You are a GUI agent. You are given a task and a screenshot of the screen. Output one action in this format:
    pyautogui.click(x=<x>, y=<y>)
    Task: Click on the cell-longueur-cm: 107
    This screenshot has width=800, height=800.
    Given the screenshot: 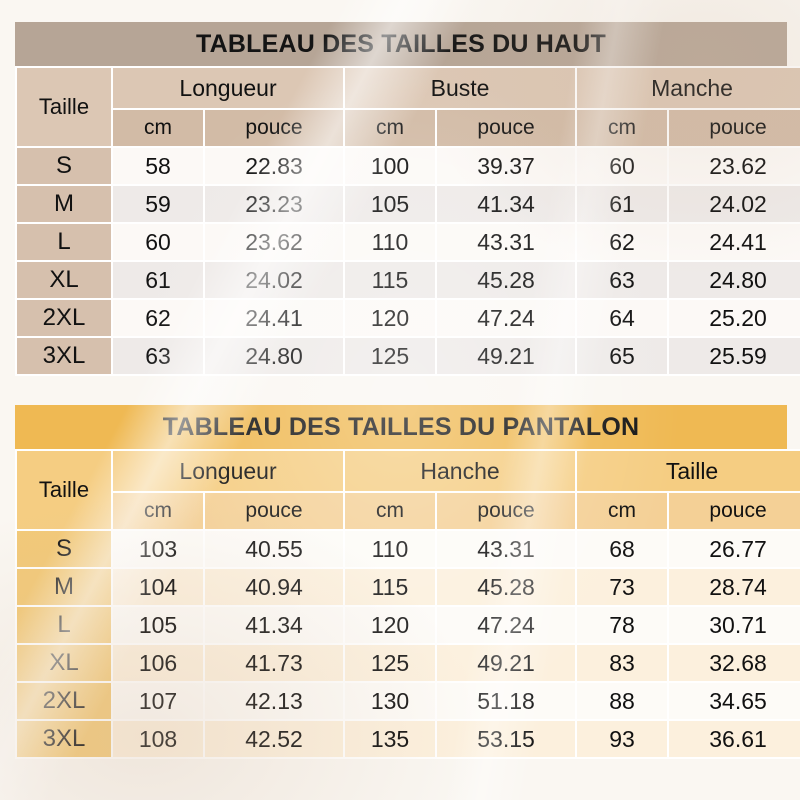 What is the action you would take?
    pyautogui.click(x=158, y=701)
    